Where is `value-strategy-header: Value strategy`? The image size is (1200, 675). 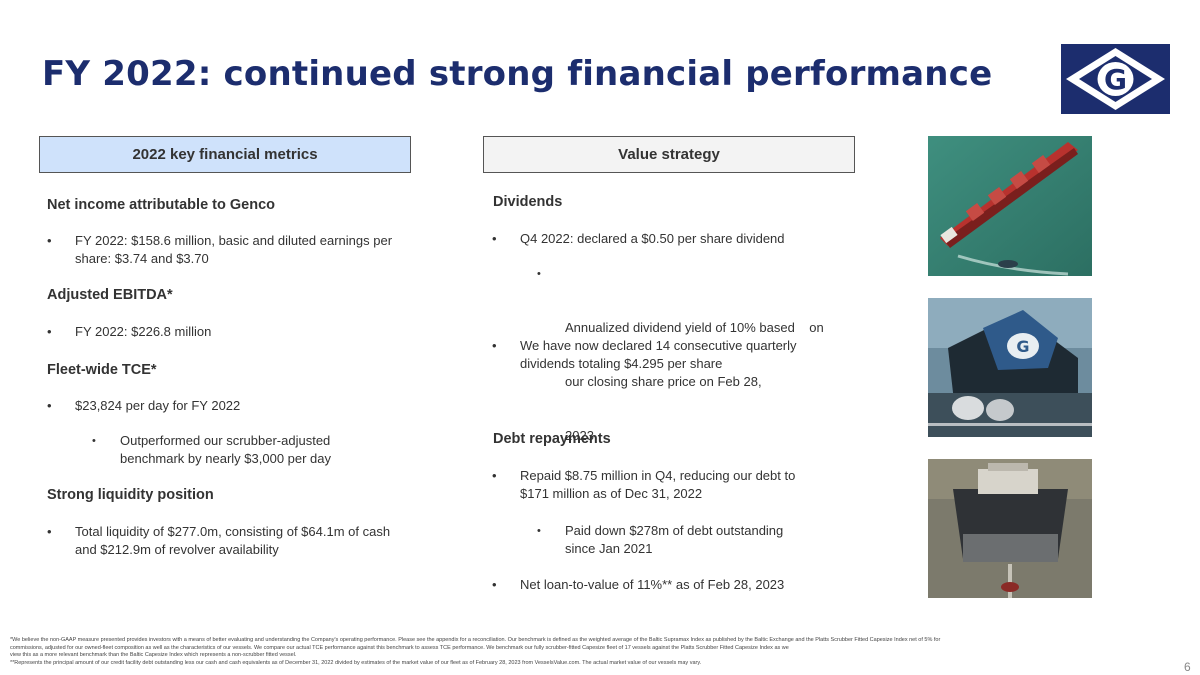 value-strategy-header: Value strategy is located at coordinates (669, 154).